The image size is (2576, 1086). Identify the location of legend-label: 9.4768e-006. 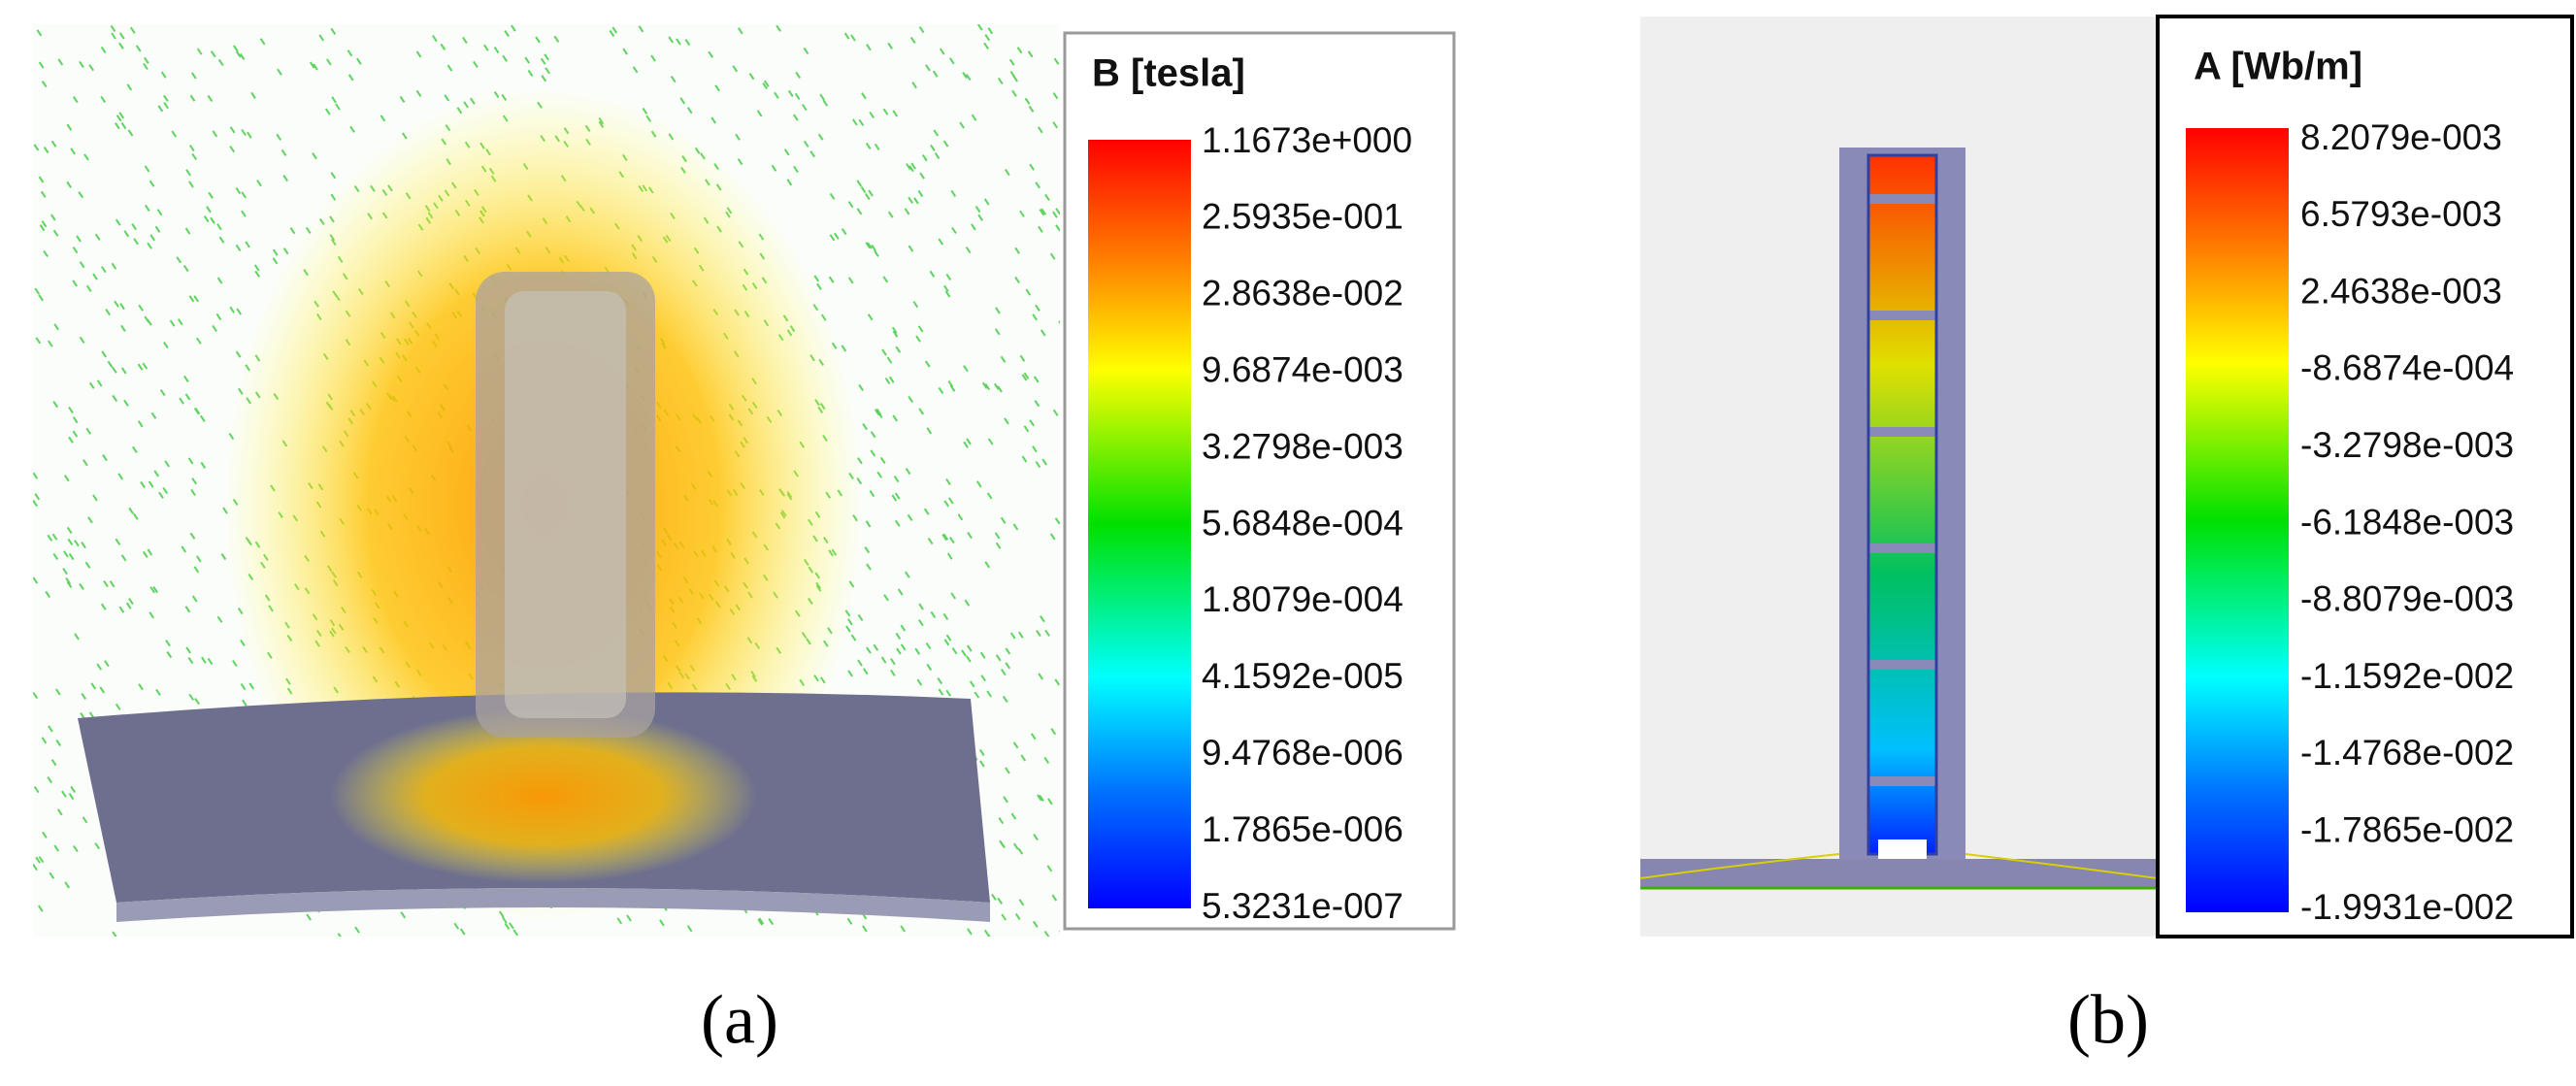
(1303, 753).